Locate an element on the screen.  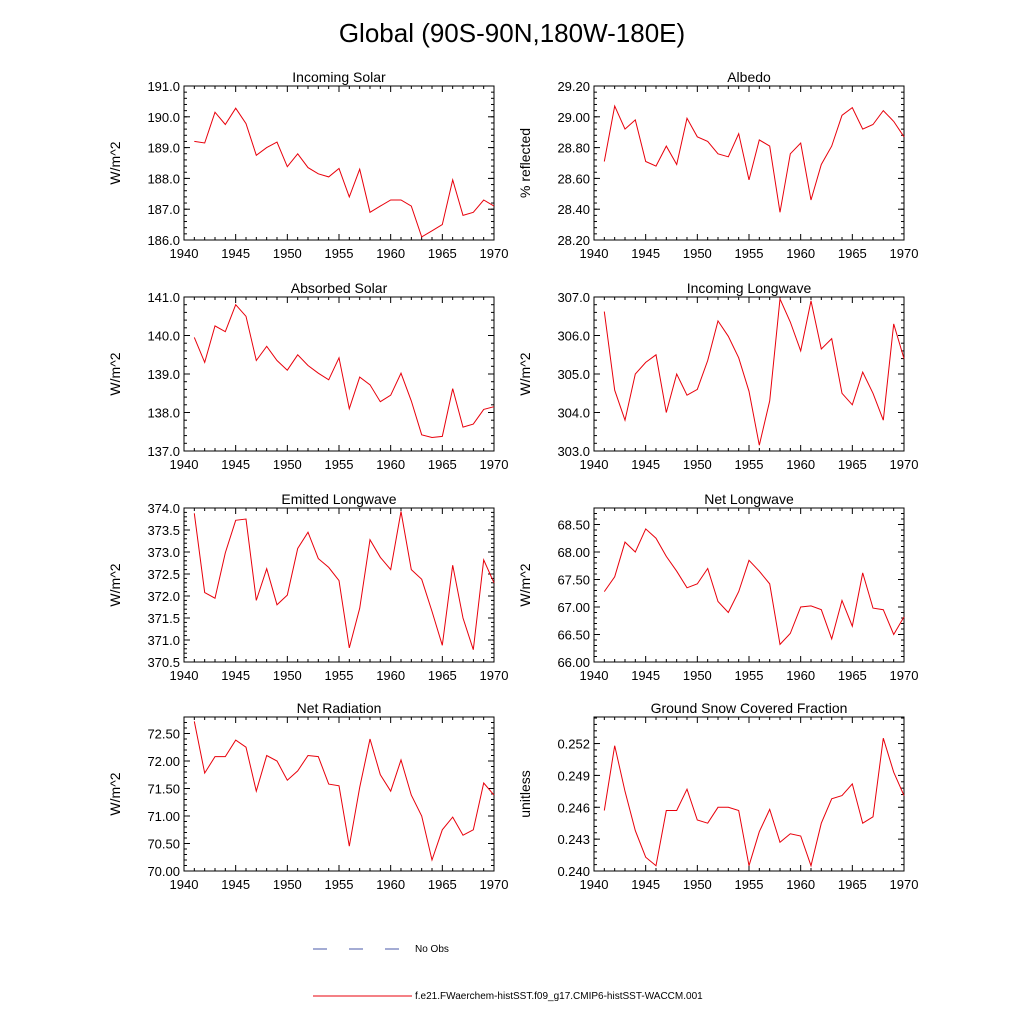
y-tick-label: 307.0 is located at coordinates (573, 297).